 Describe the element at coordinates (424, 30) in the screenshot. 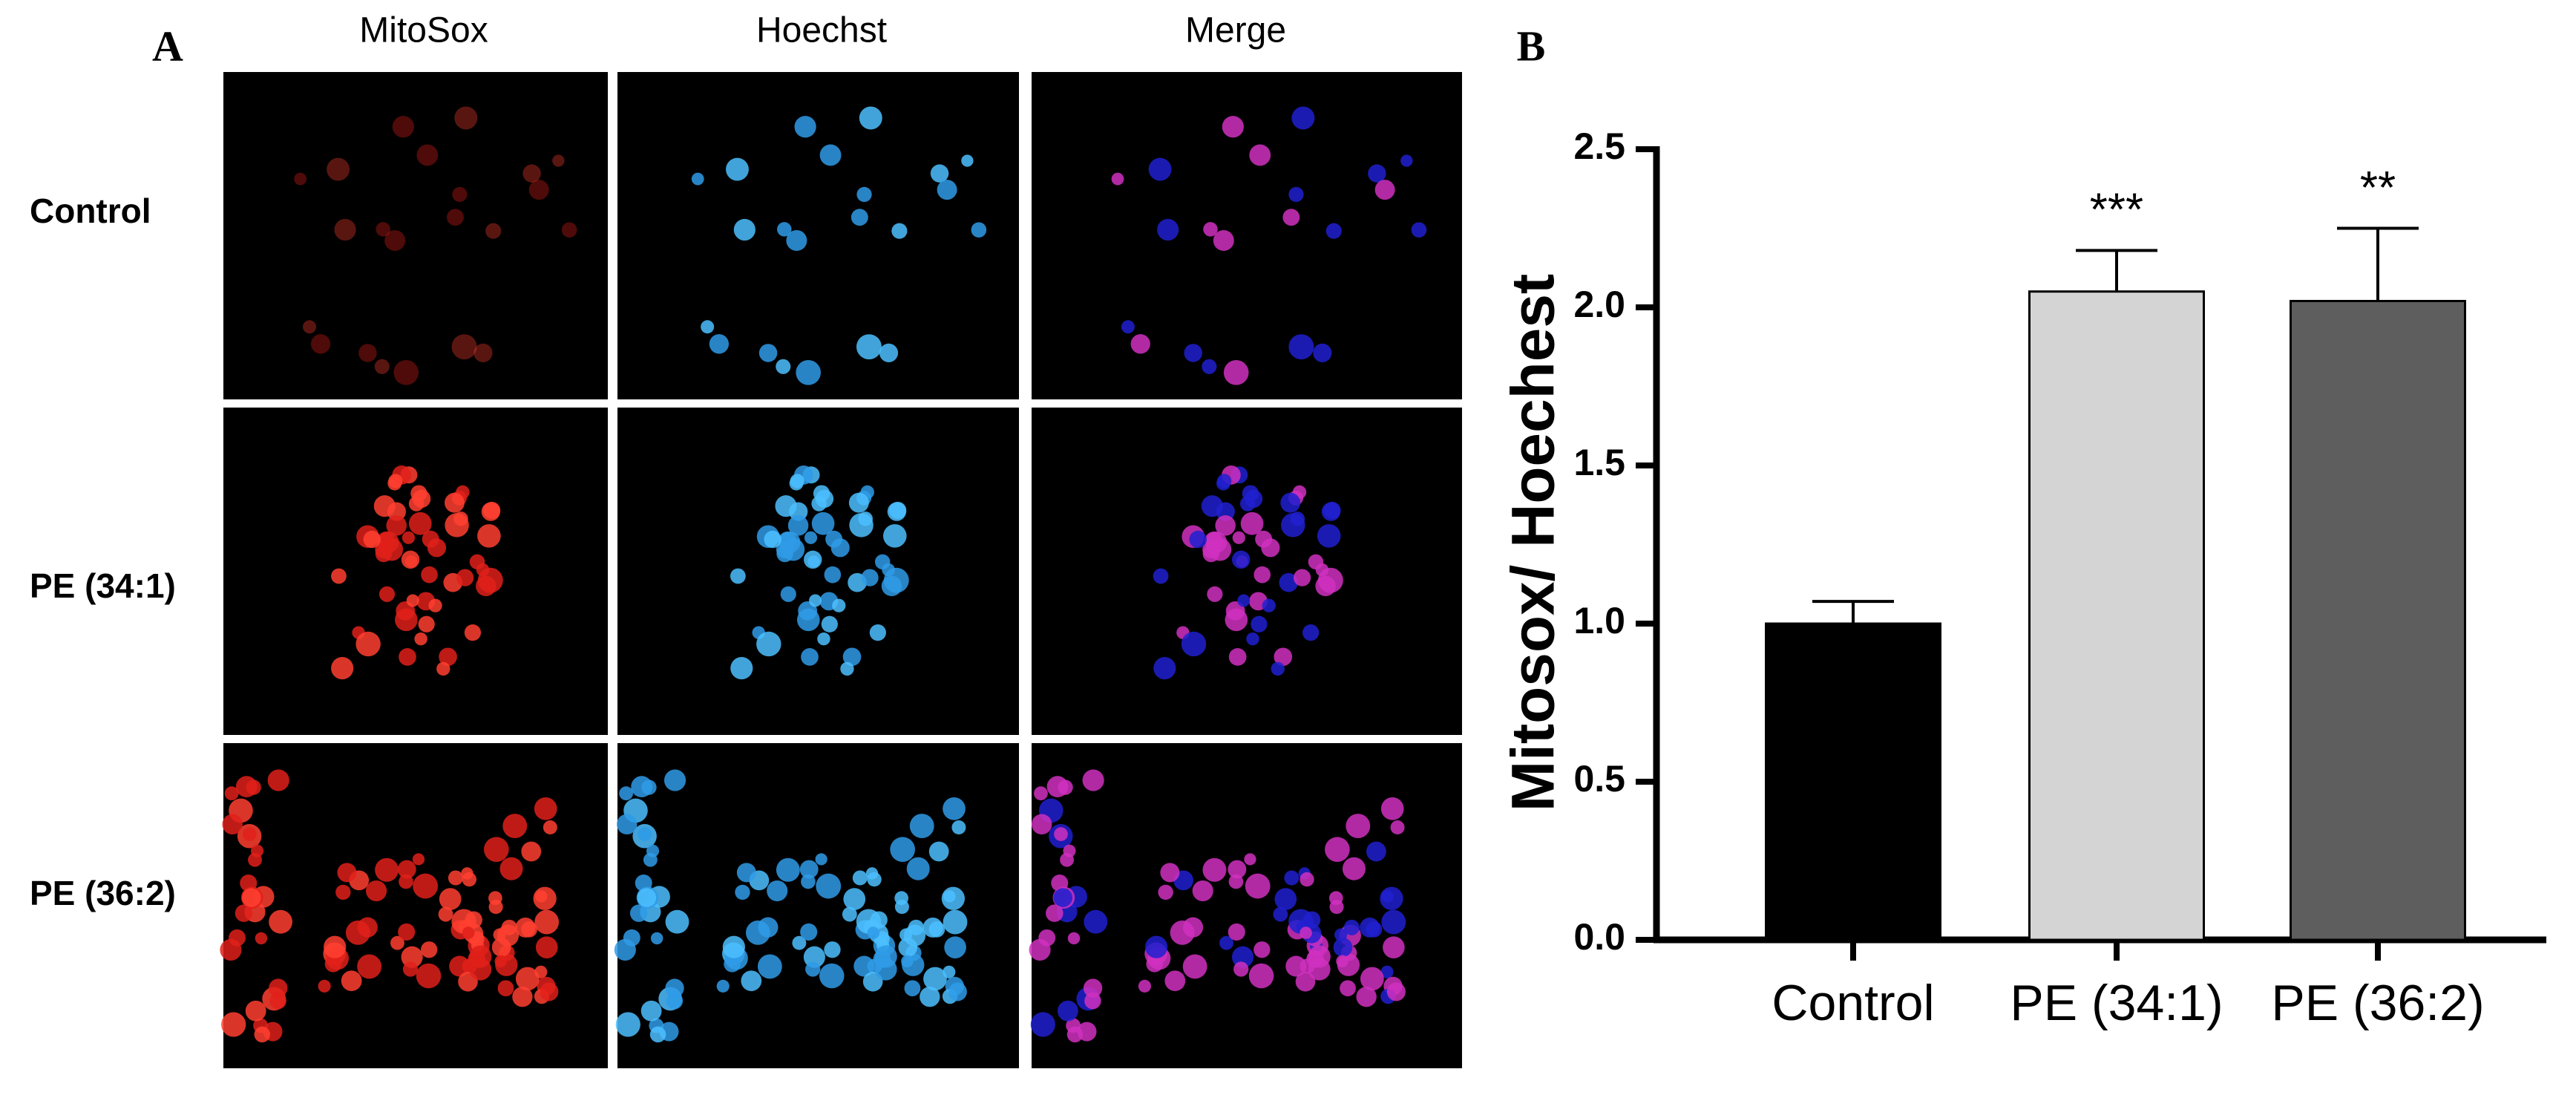

I see `column-header: MitoSox` at that location.